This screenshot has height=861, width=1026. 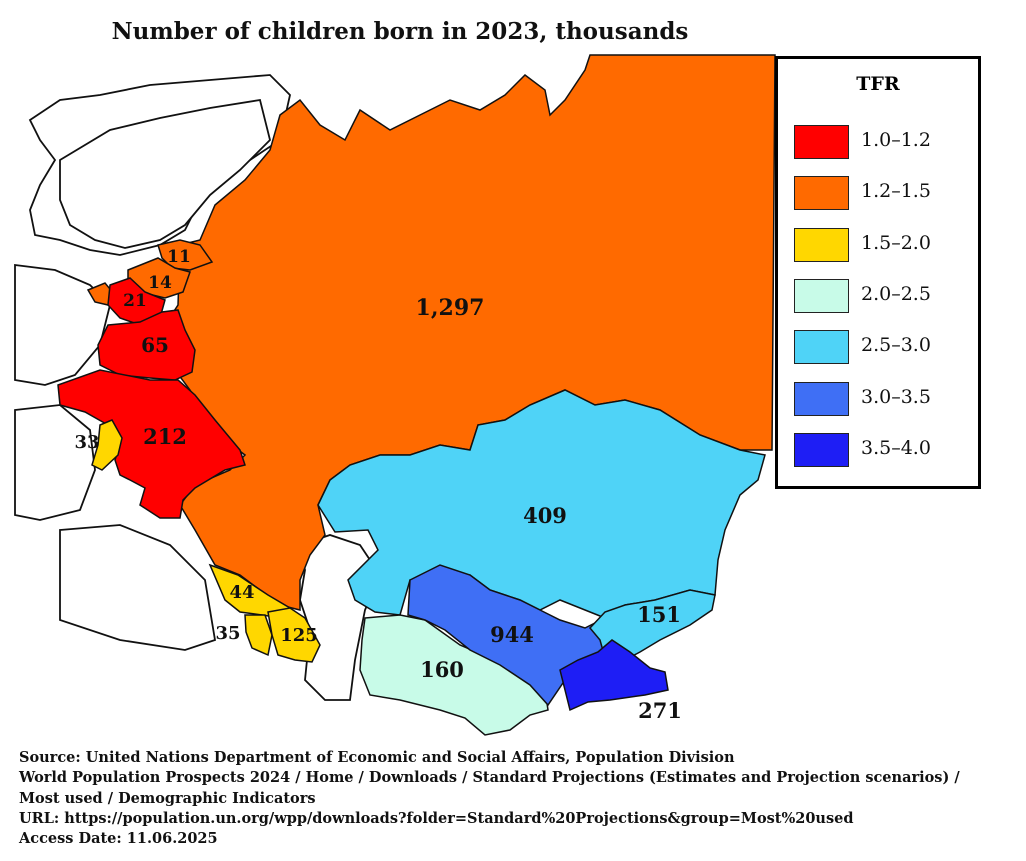 What do you see at coordinates (896, 191) in the screenshot?
I see `legend-label: 1.2–1.5` at bounding box center [896, 191].